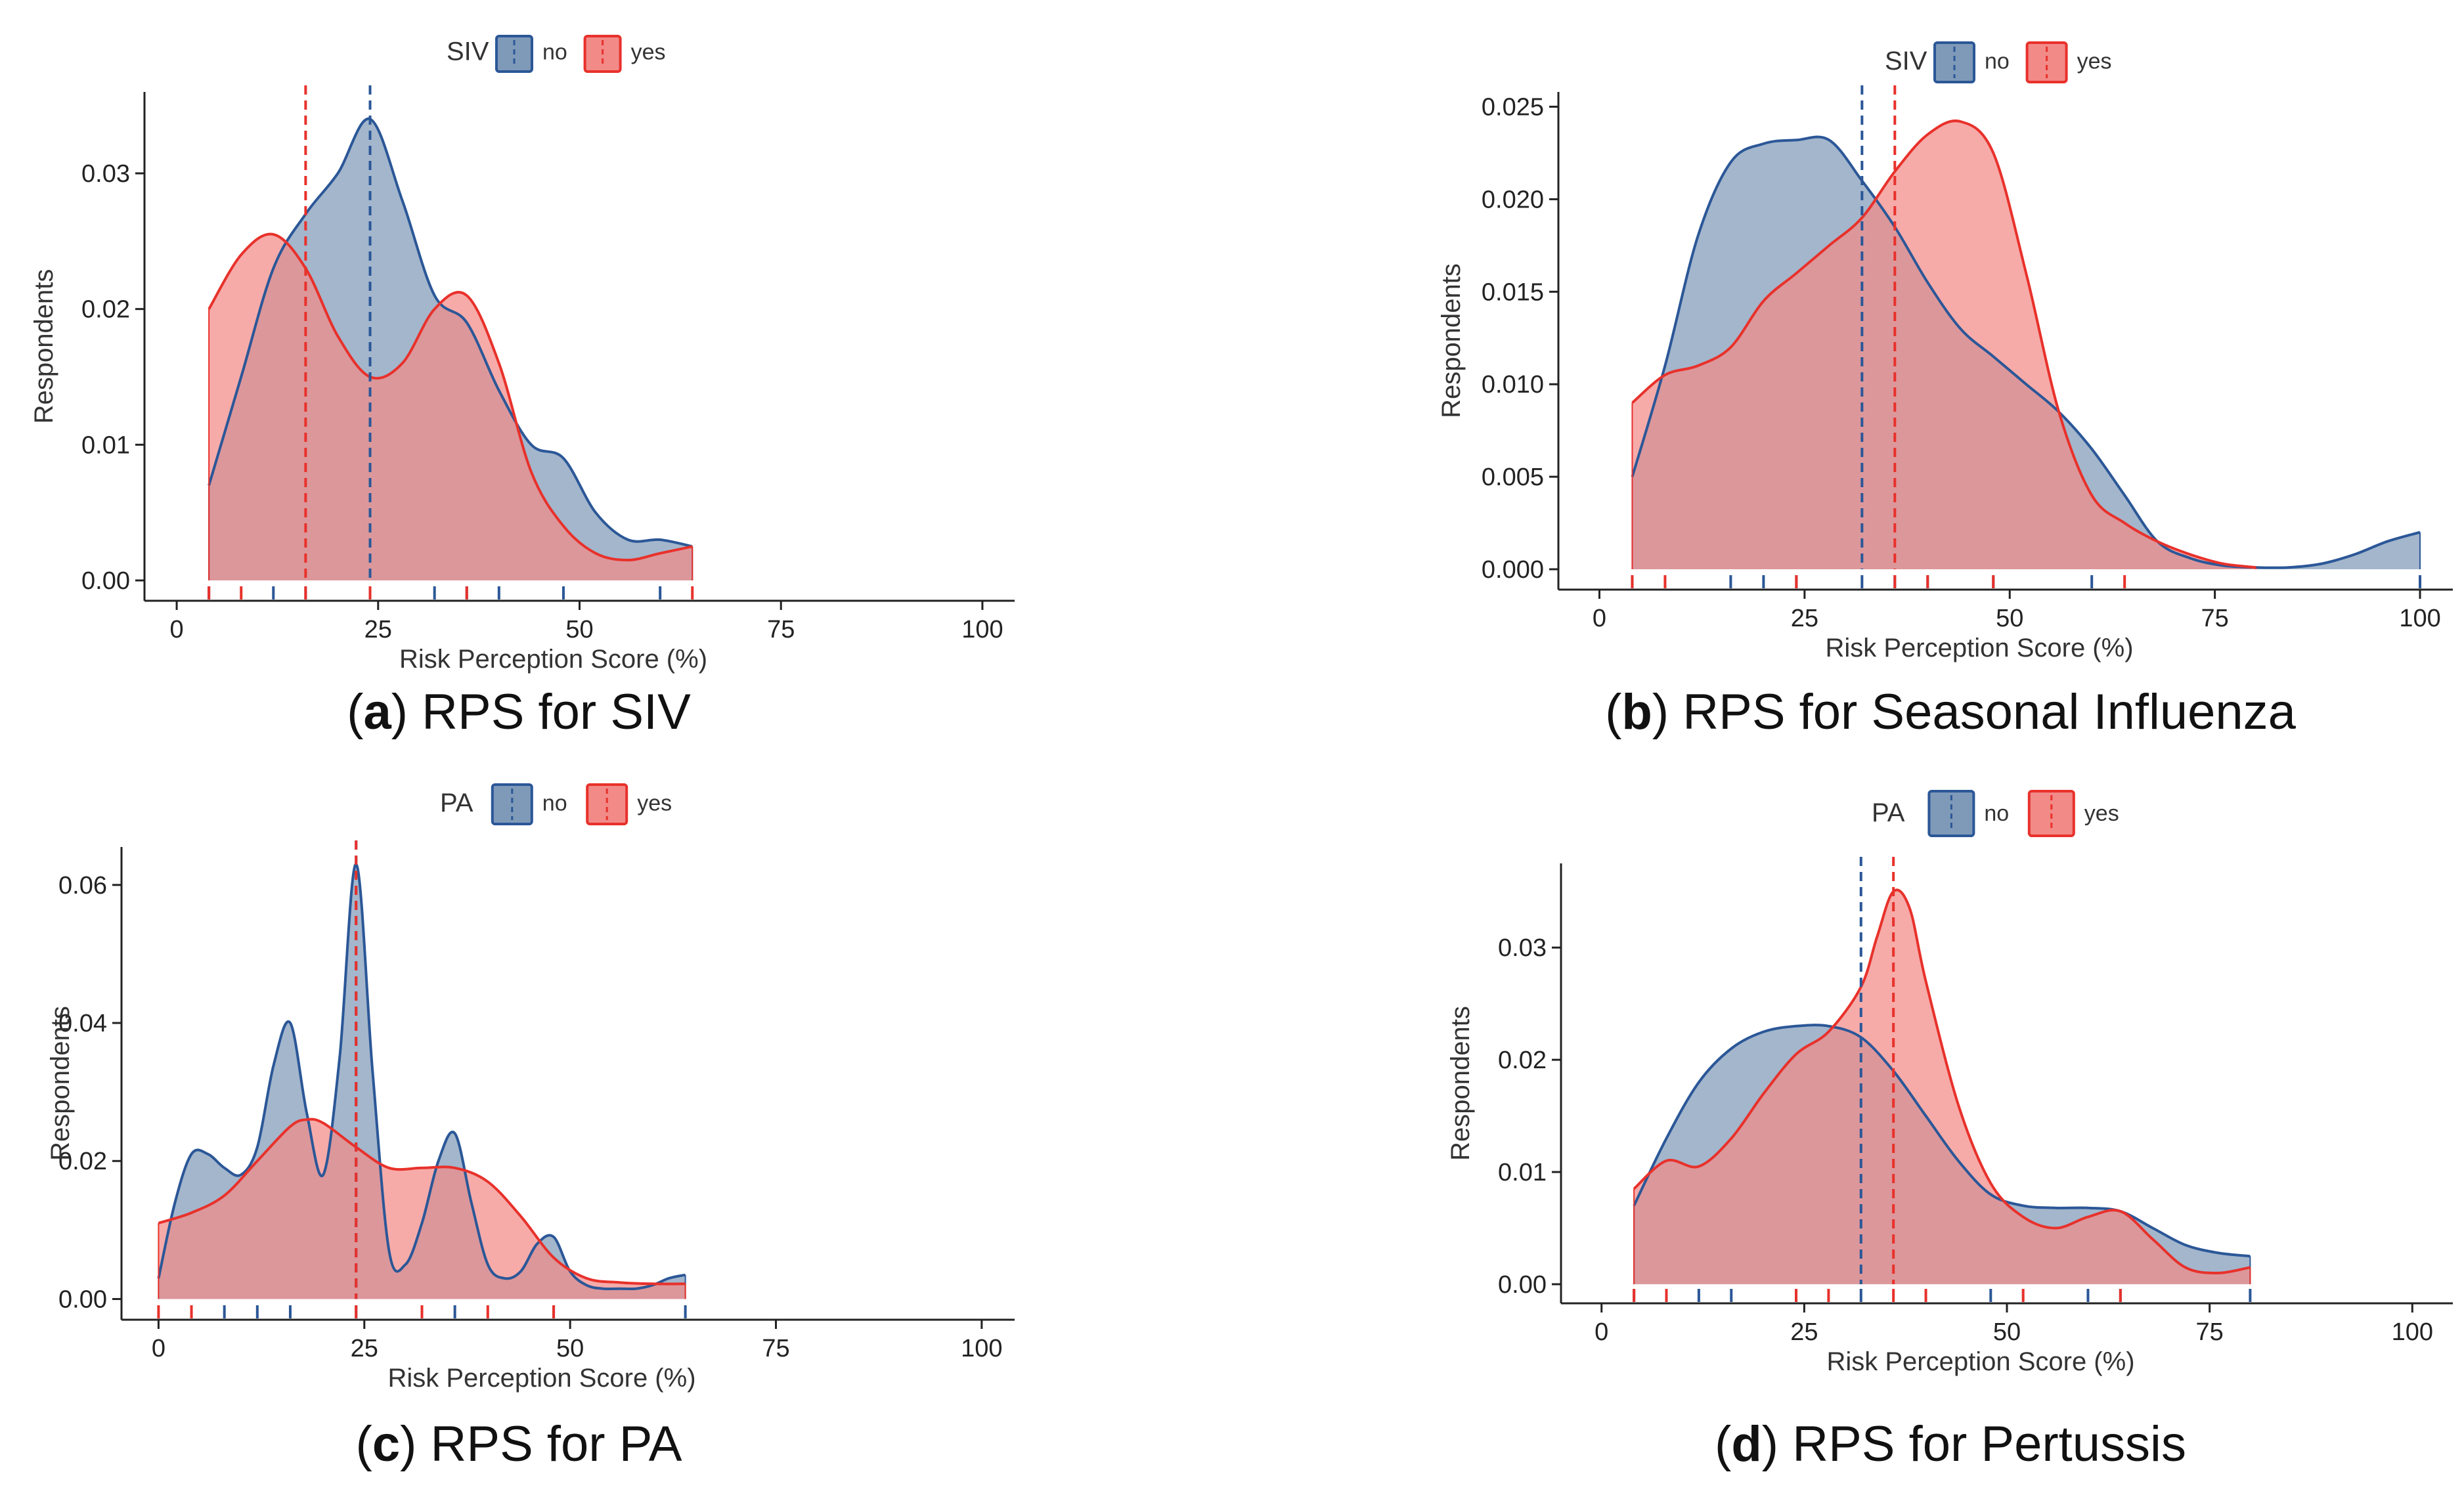 The height and width of the screenshot is (1497, 2464). What do you see at coordinates (82, 886) in the screenshot?
I see `y-tick-label: 0.06` at bounding box center [82, 886].